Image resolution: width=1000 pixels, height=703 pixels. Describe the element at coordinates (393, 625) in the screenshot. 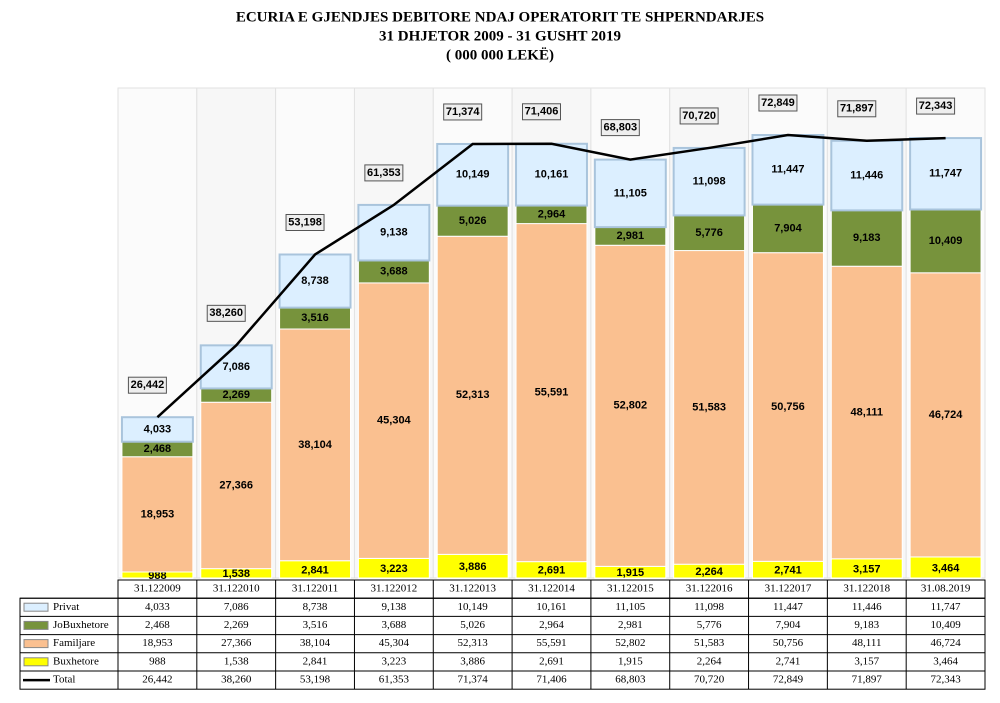

I see `table-cell: 3,688` at that location.